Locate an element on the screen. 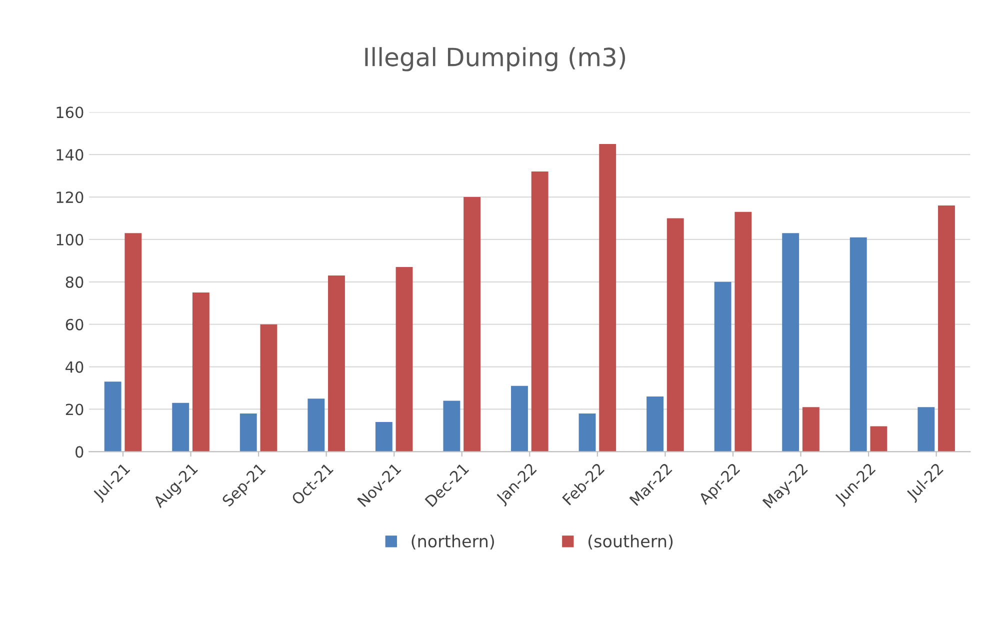 Image resolution: width=990 pixels, height=623 pixels. y-tick-label: 60 is located at coordinates (75, 324).